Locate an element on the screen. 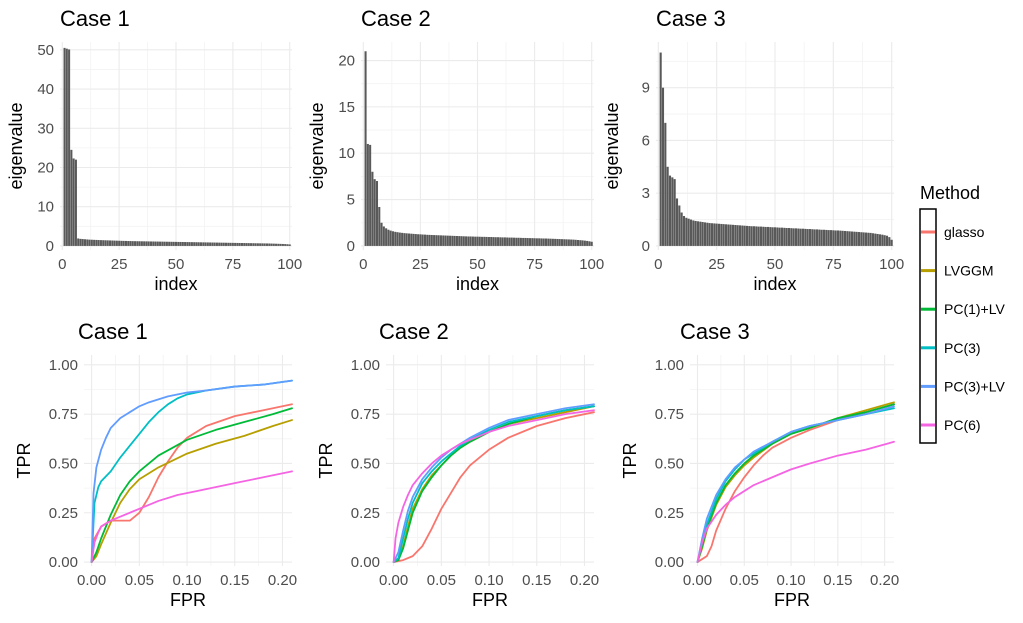 This screenshot has height=623, width=1023. x-tick-label: 0.15 is located at coordinates (234, 580).